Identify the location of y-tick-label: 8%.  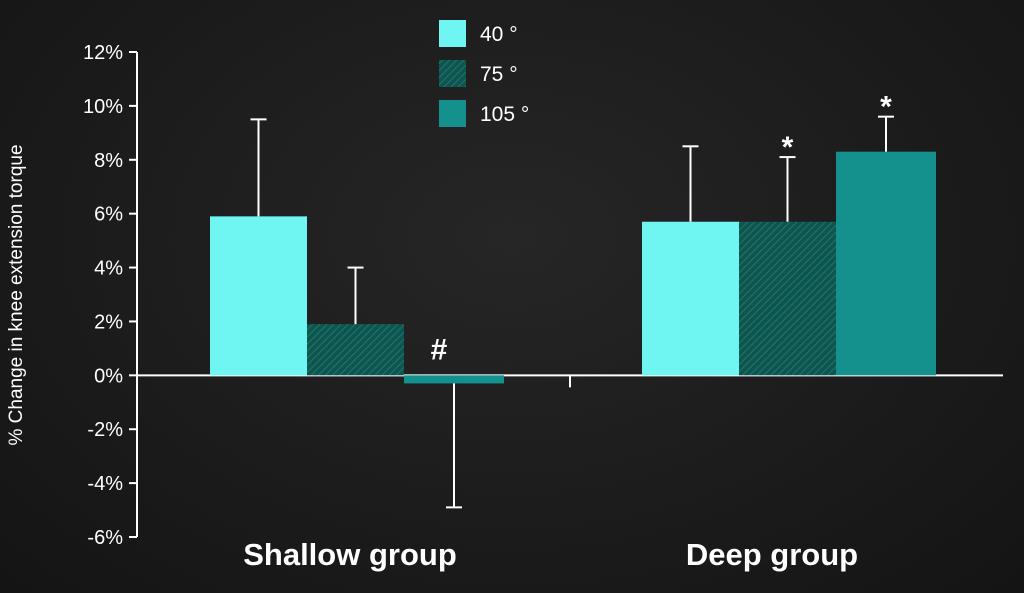
(108, 161).